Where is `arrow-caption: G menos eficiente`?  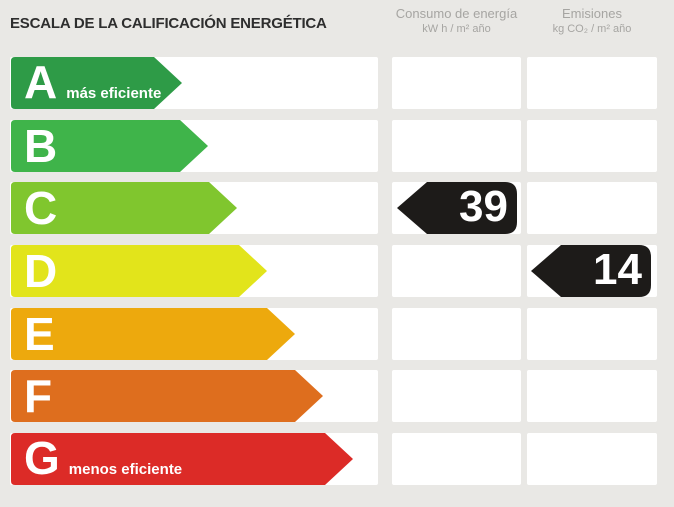 arrow-caption: G menos eficiente is located at coordinates (103, 458).